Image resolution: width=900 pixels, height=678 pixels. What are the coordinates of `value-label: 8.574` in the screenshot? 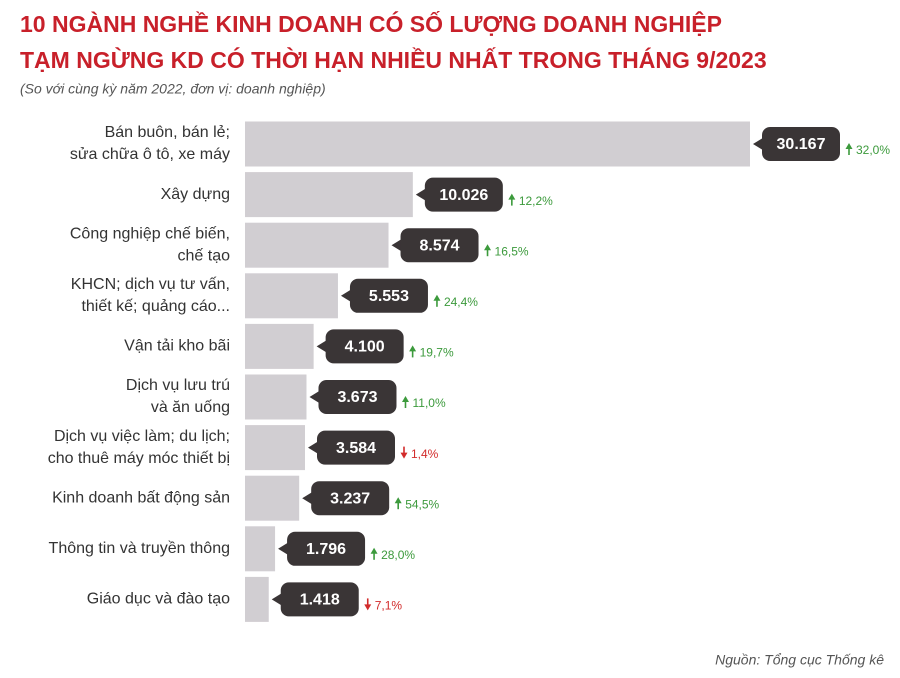 It's located at (440, 245).